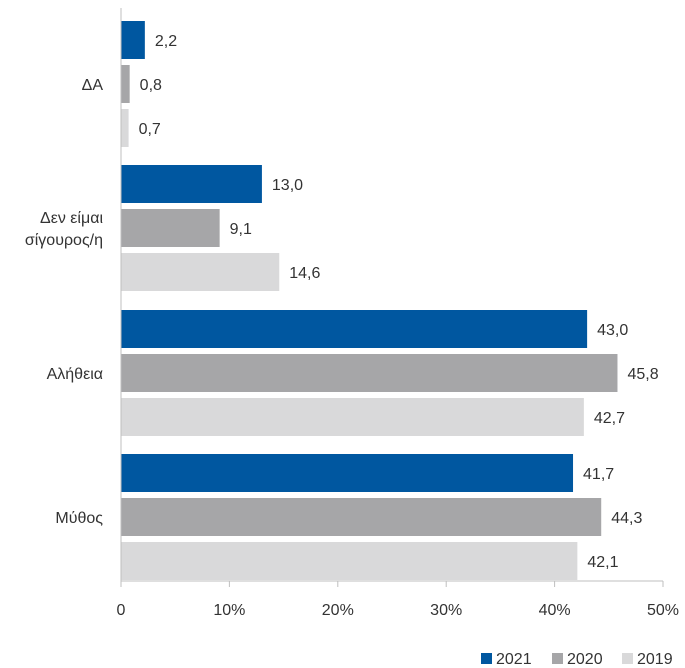 The width and height of the screenshot is (685, 668). What do you see at coordinates (338, 610) in the screenshot?
I see `x-tick-label: 20%` at bounding box center [338, 610].